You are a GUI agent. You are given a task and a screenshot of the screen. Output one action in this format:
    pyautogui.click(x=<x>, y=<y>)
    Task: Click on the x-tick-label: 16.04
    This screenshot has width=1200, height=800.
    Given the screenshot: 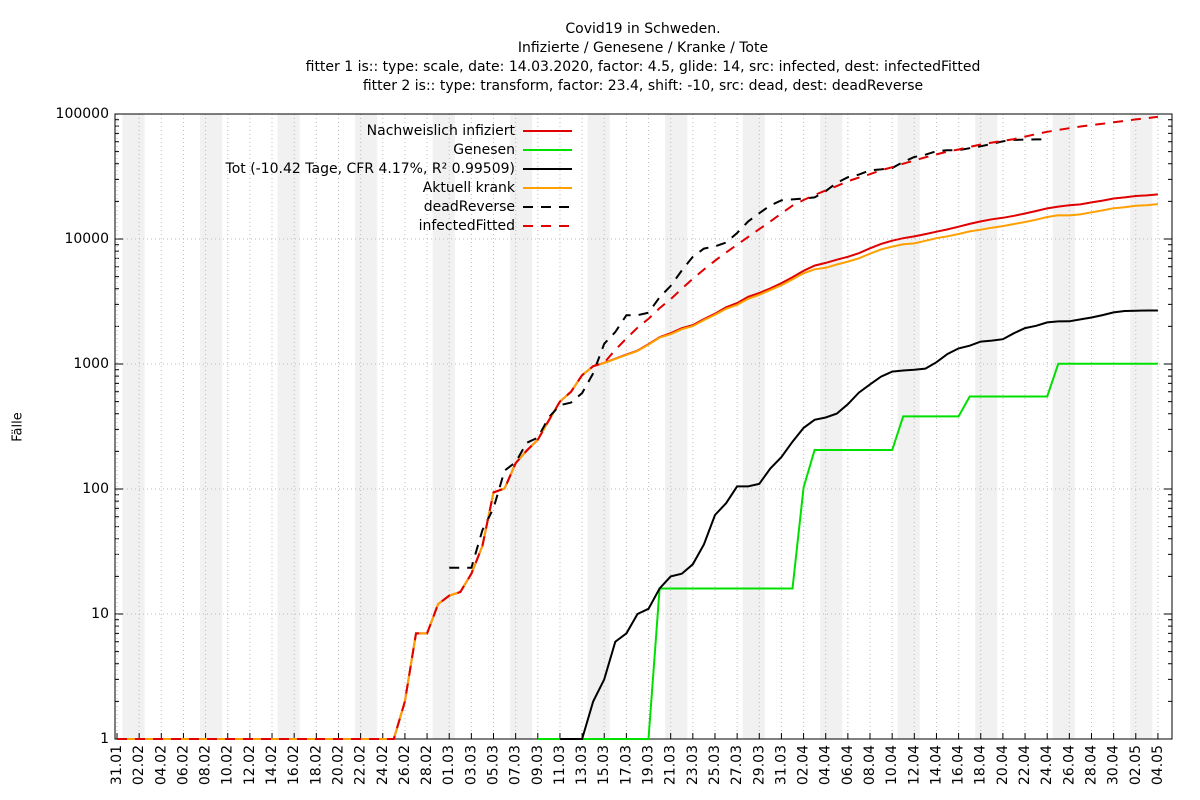 What is the action you would take?
    pyautogui.click(x=959, y=765)
    